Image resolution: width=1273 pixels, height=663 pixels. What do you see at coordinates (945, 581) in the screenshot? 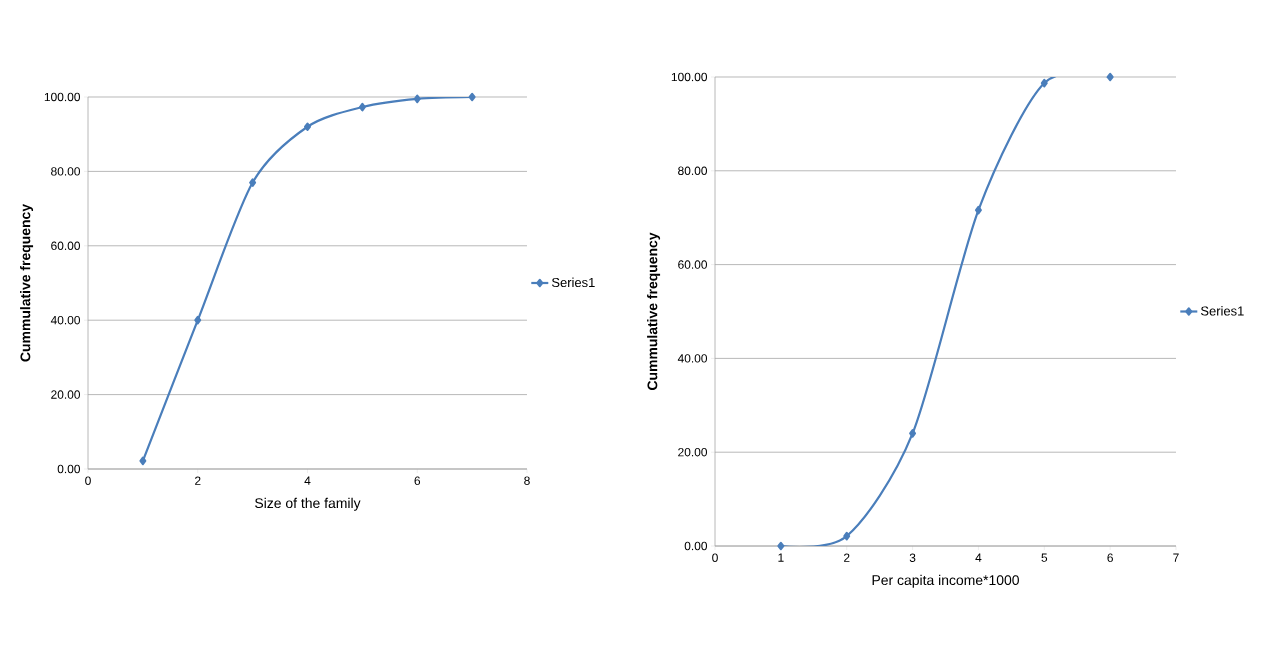
I see `x-axis-title: Per capita income*1000` at bounding box center [945, 581].